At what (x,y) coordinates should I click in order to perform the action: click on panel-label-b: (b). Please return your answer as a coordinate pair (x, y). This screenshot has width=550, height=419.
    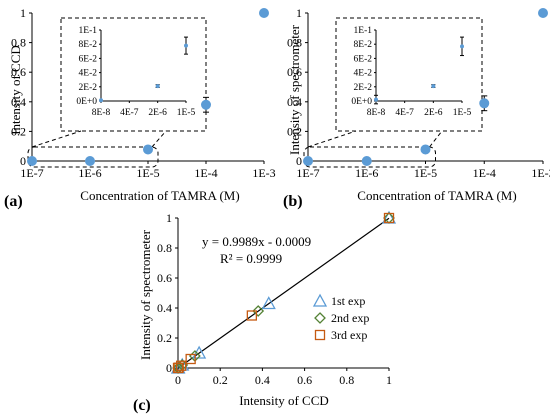
    Looking at the image, I should click on (293, 201).